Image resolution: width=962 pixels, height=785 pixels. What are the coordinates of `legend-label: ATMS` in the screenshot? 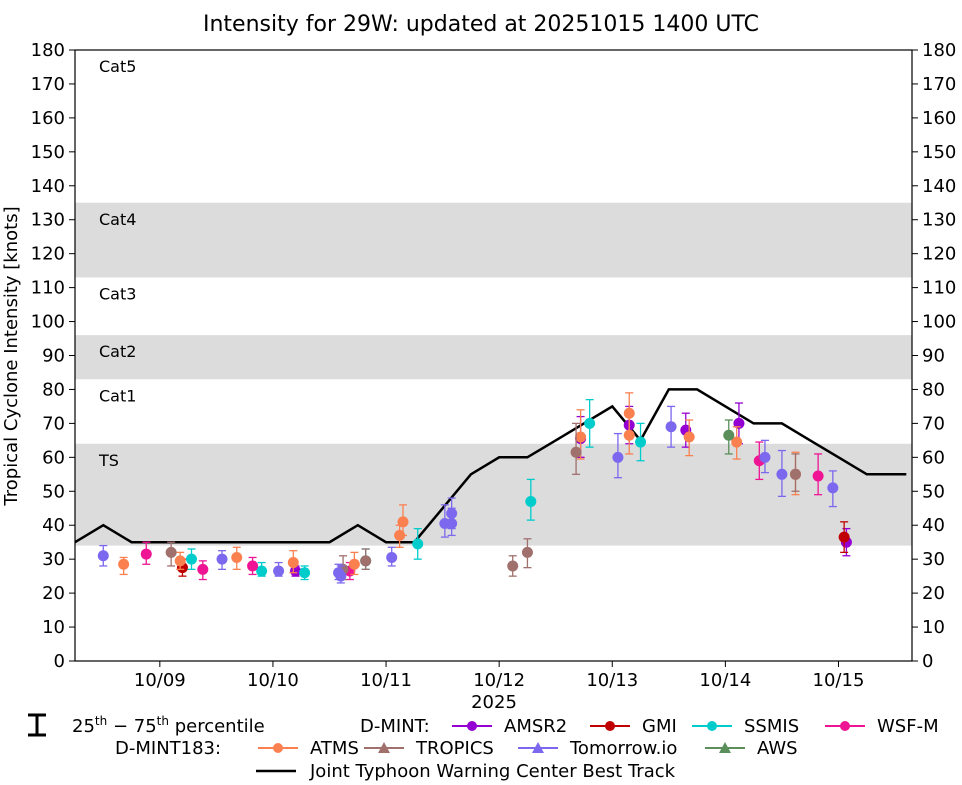 It's located at (334, 748).